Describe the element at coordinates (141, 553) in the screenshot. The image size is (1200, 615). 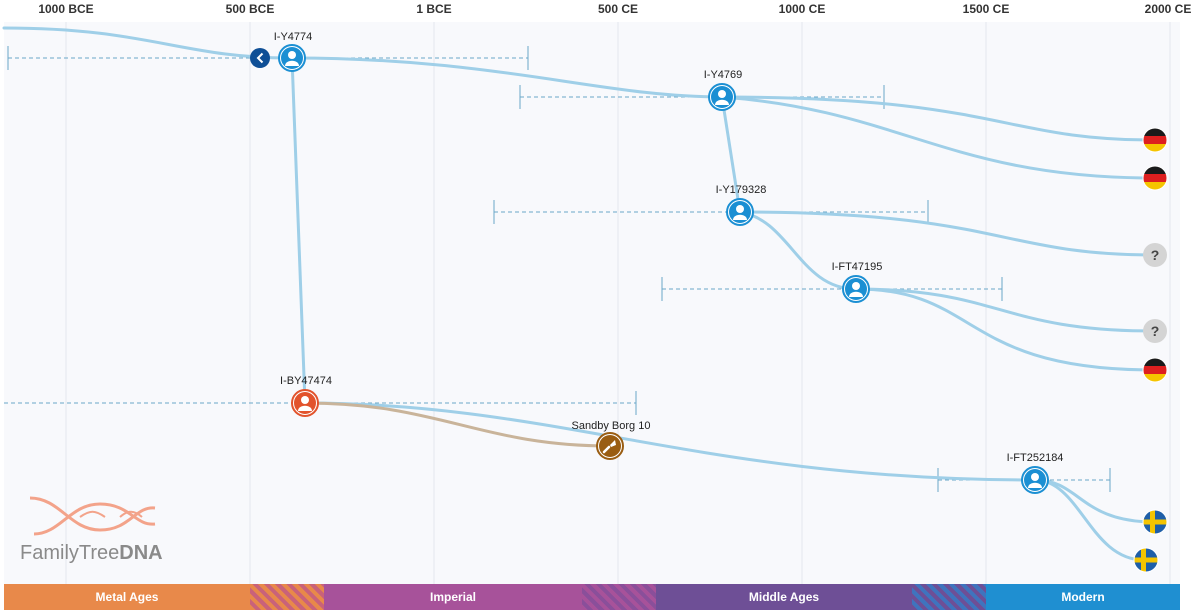
I see `logo-text-b: DNA` at that location.